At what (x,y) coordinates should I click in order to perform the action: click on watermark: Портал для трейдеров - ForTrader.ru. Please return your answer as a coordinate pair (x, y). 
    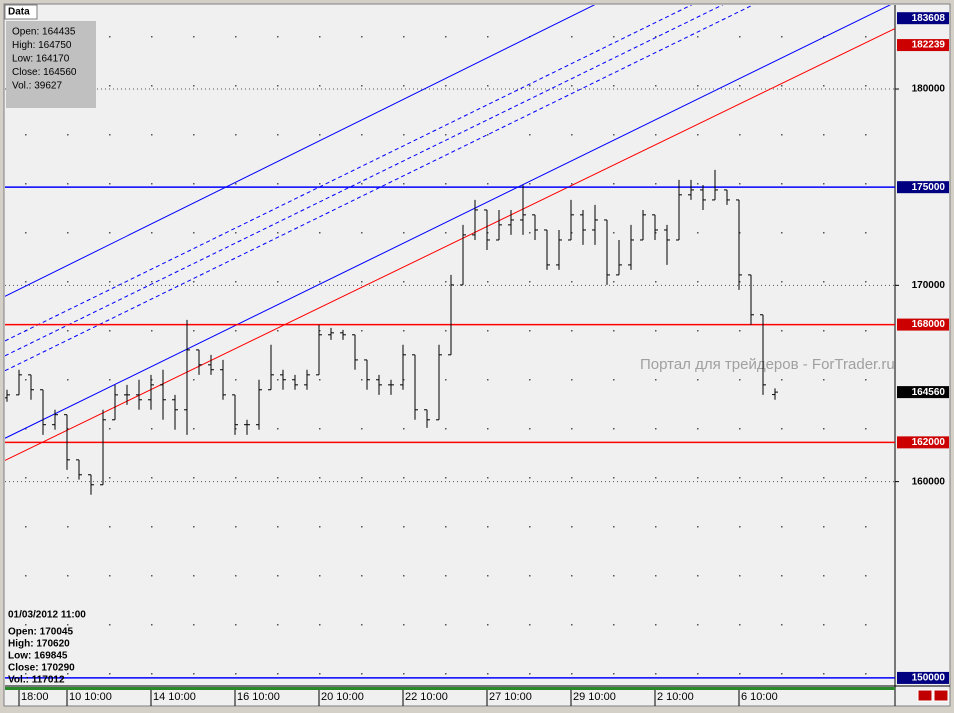
    Looking at the image, I should click on (767, 364).